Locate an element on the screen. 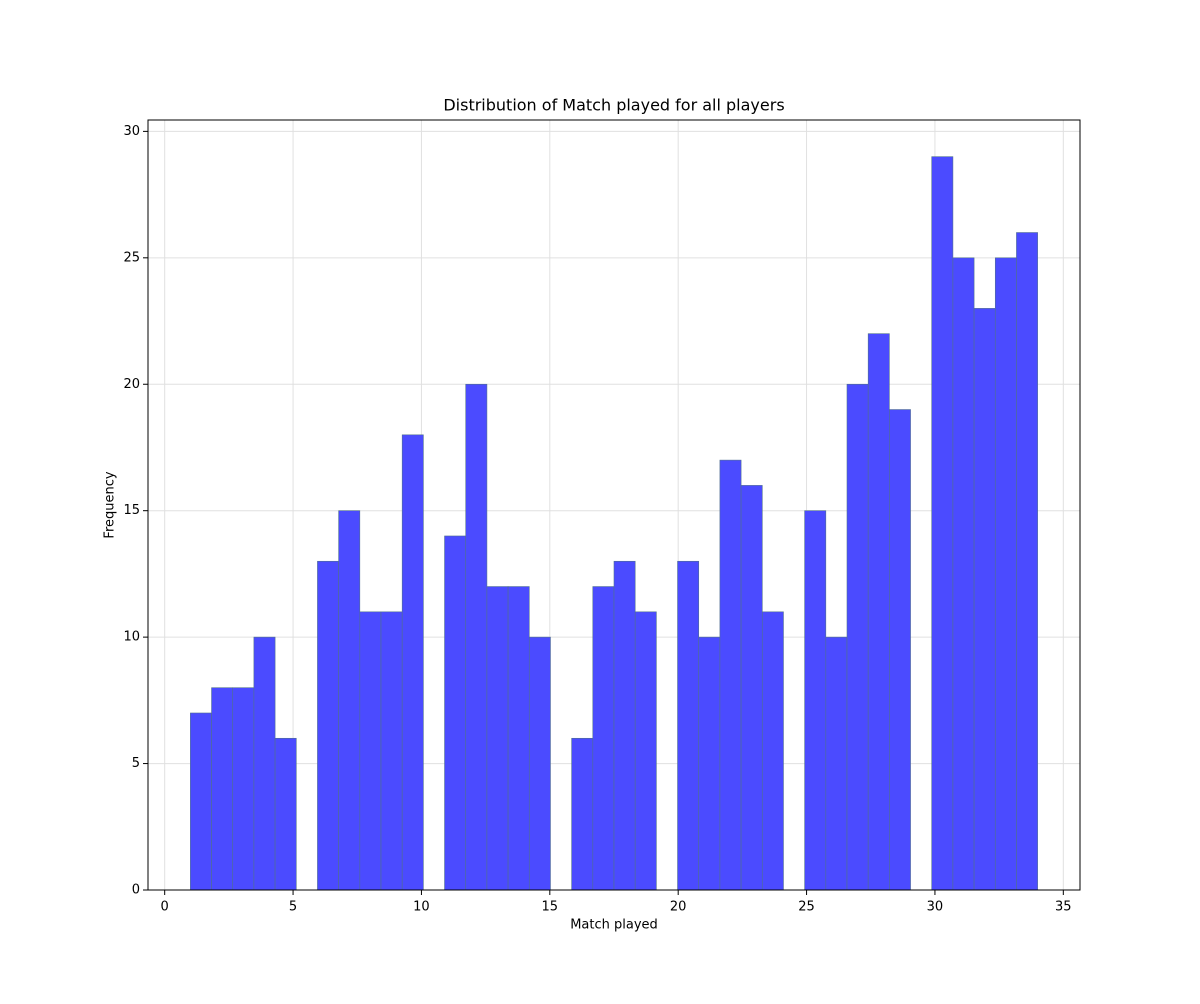 This screenshot has height=1004, width=1200. y-tick-label: 5 is located at coordinates (136, 763).